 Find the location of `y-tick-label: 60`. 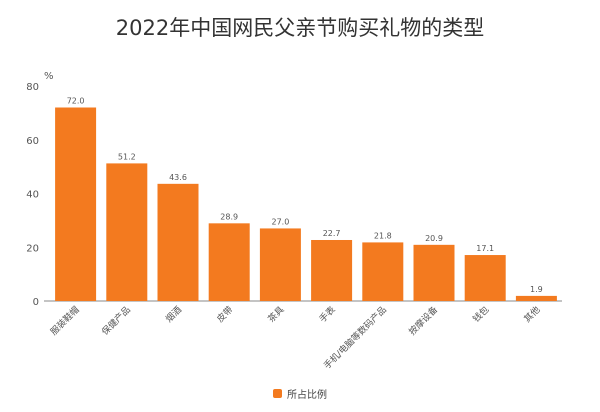

y-tick-label: 60 is located at coordinates (32, 141).